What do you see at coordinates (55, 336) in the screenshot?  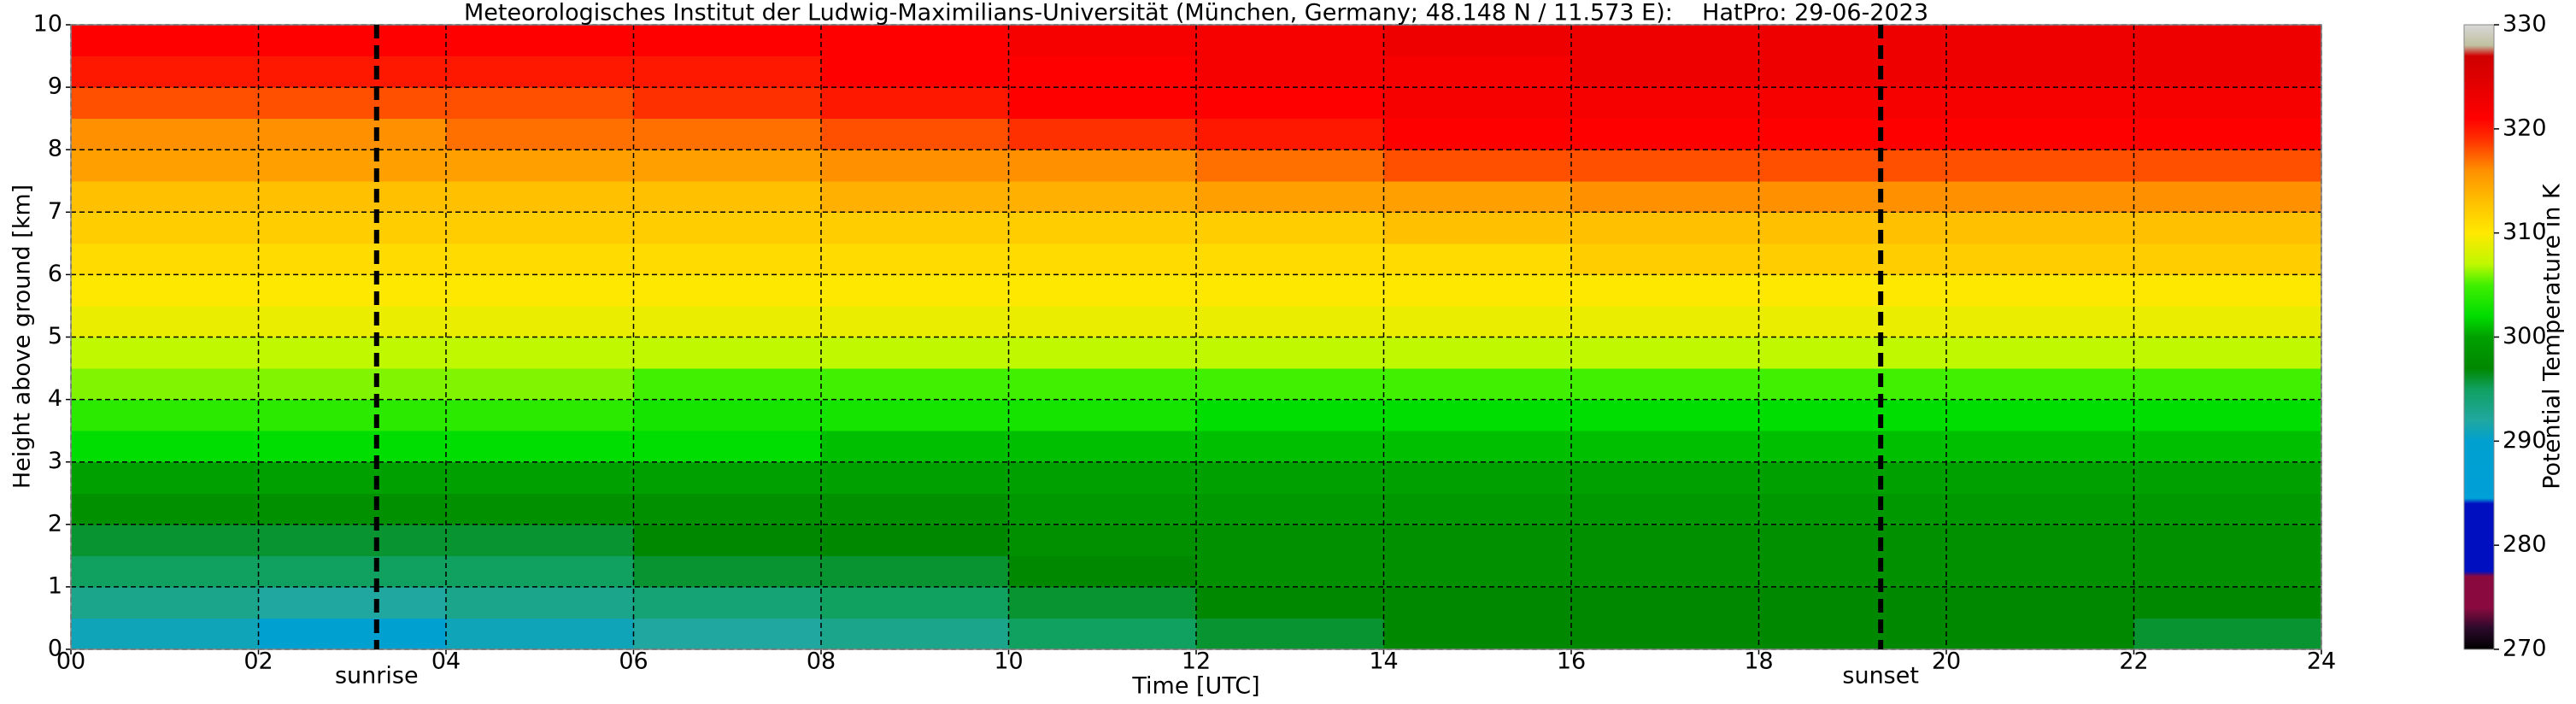 I see `y-tick-label: 5` at bounding box center [55, 336].